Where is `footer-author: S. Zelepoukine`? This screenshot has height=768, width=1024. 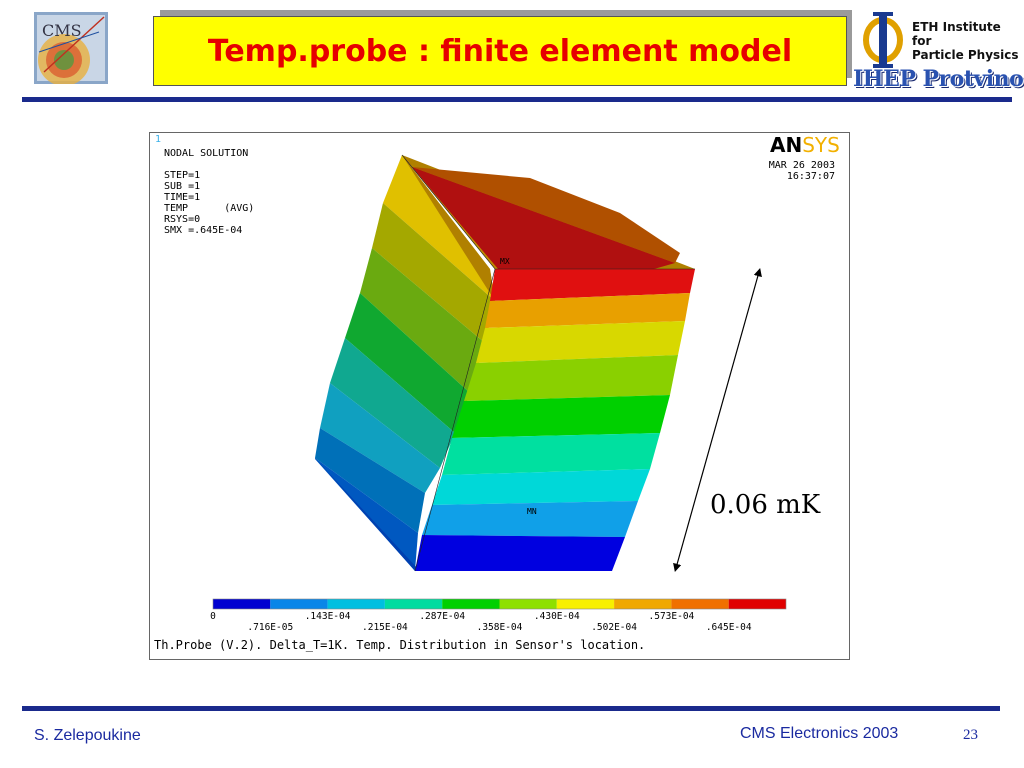 footer-author: S. Zelepoukine is located at coordinates (87, 735).